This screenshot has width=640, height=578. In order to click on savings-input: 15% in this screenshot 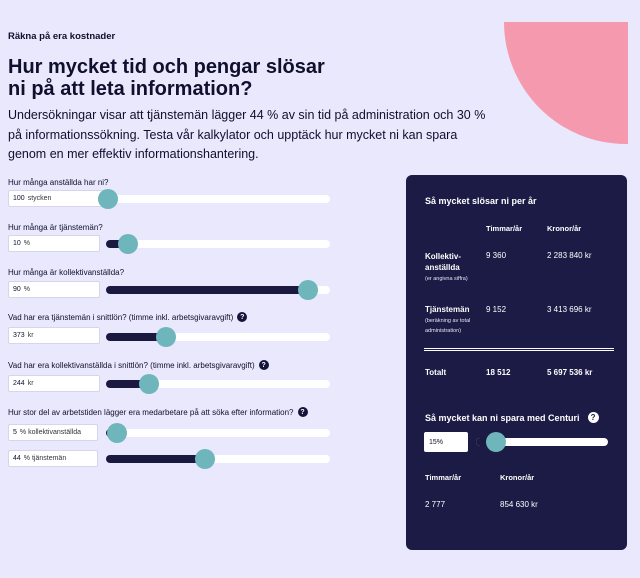, I will do `click(446, 442)`.